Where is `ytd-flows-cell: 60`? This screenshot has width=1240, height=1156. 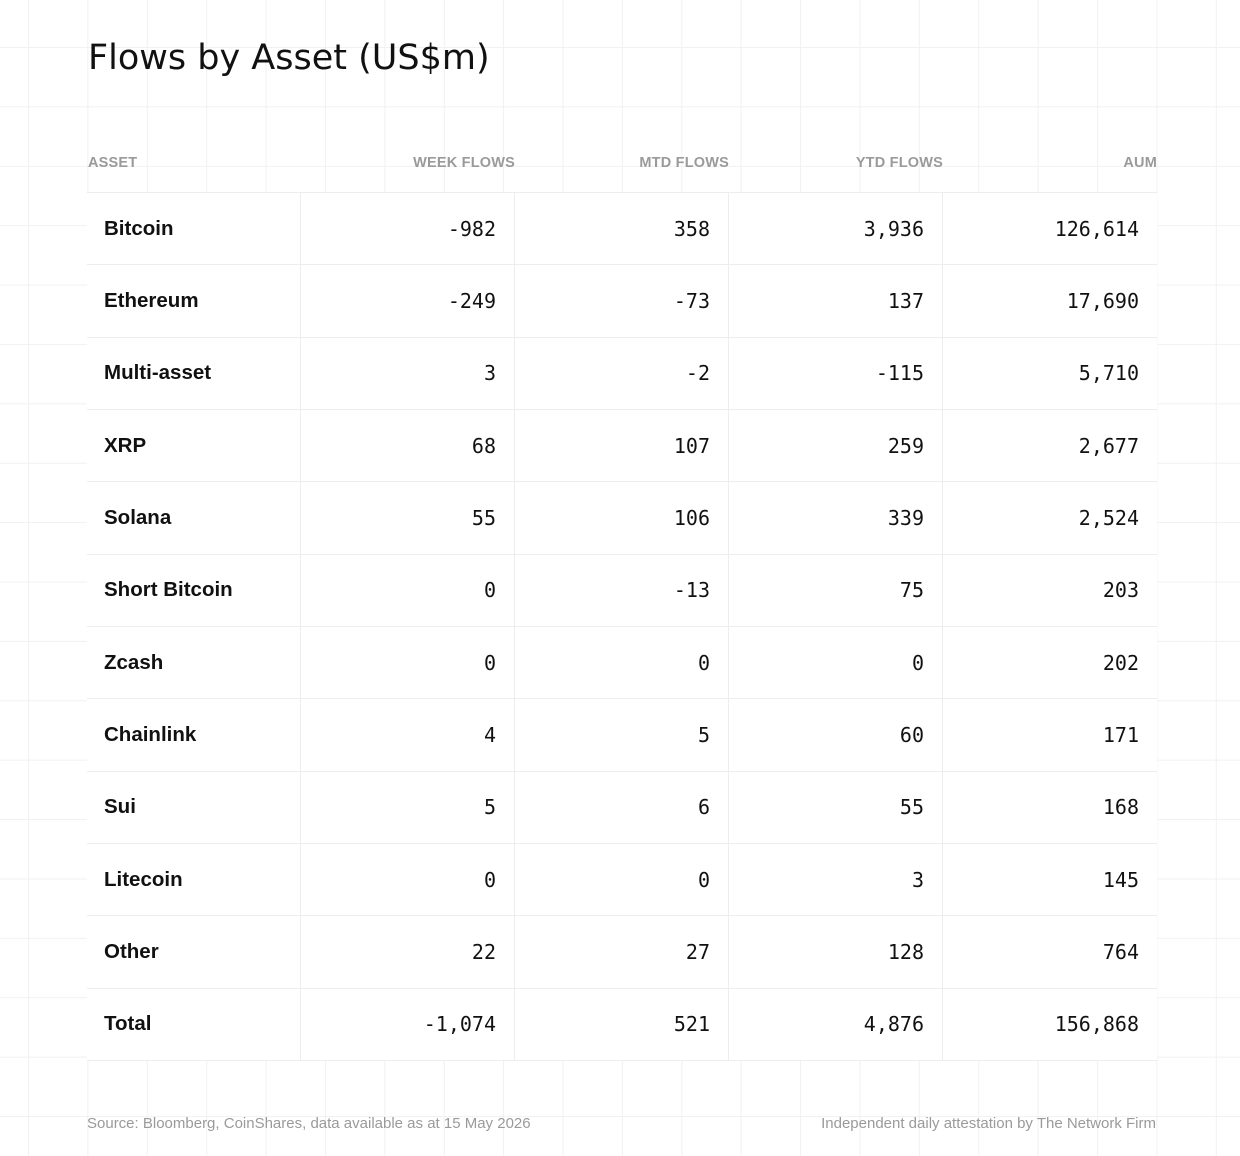 ytd-flows-cell: 60 is located at coordinates (836, 735).